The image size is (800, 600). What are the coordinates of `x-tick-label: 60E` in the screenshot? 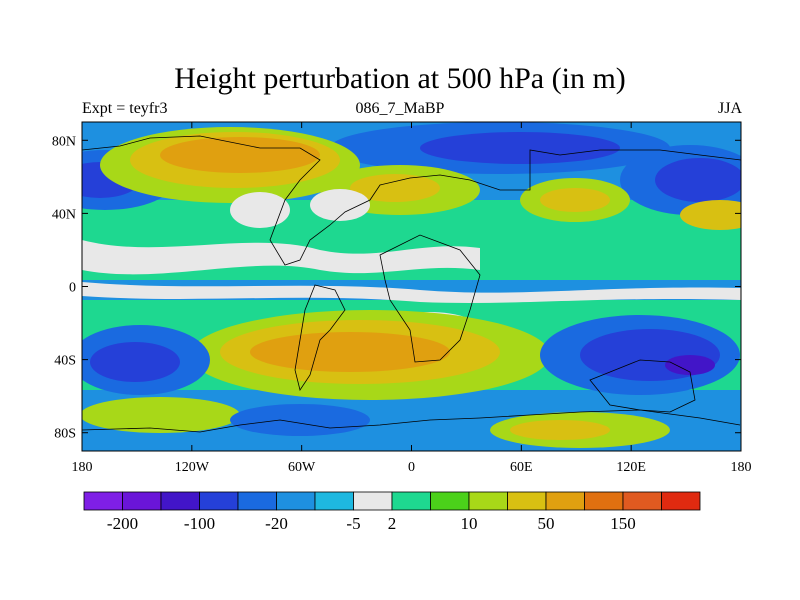 It's located at (521, 467).